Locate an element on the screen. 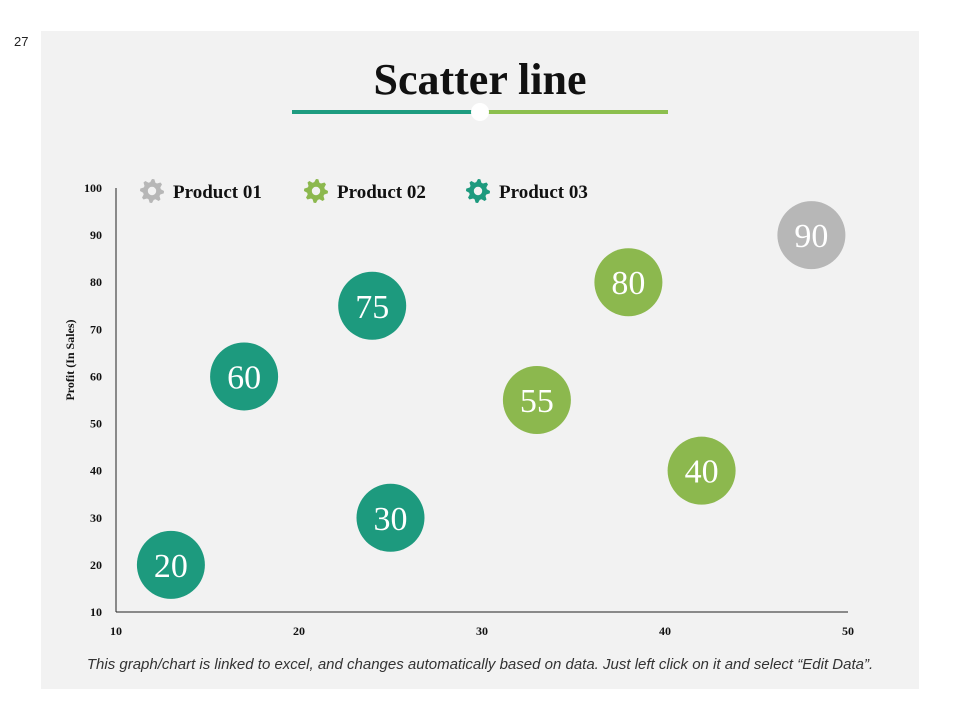  data-point: 55 is located at coordinates (536, 400).